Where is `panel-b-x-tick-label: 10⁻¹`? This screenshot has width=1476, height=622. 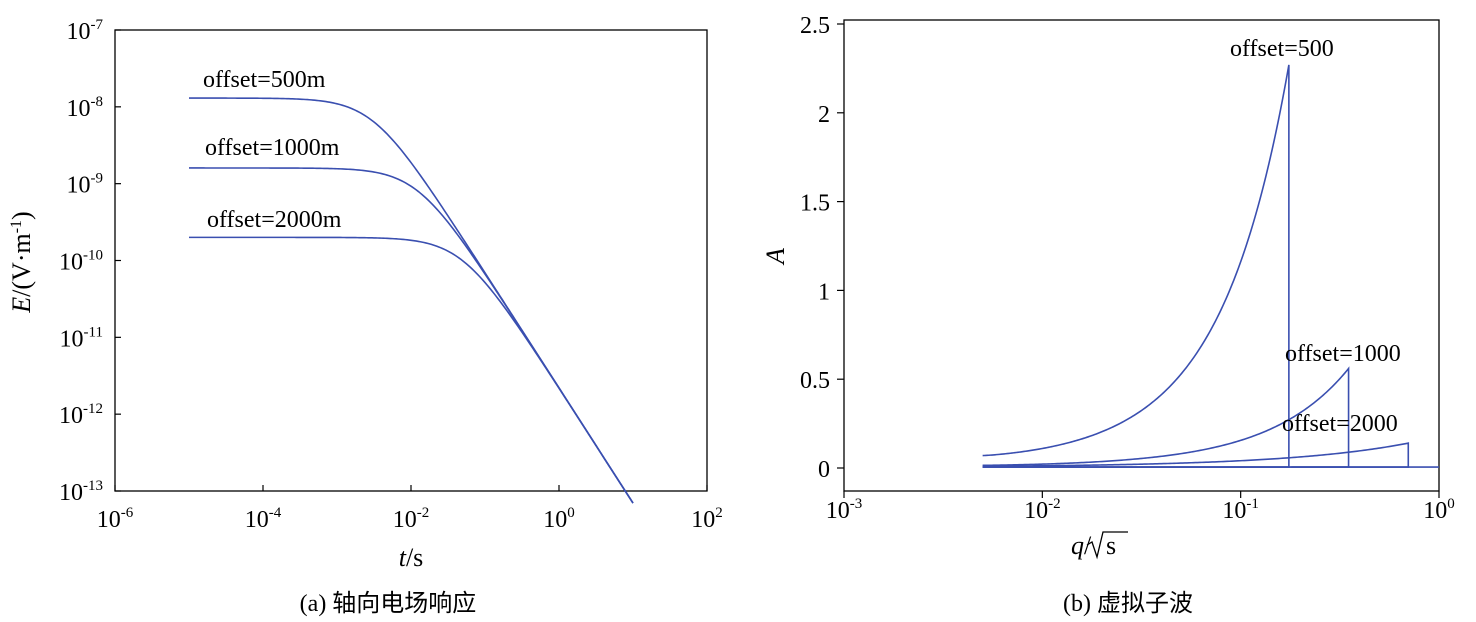
panel-b-x-tick-label: 10⁻¹ is located at coordinates (1240, 510).